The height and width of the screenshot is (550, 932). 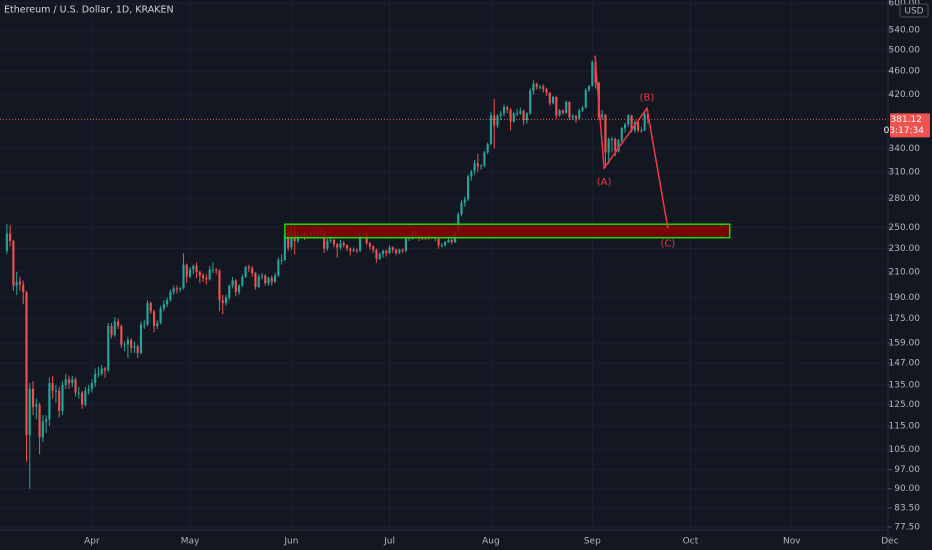 I want to click on y-tick-label: 340.00, so click(x=905, y=149).